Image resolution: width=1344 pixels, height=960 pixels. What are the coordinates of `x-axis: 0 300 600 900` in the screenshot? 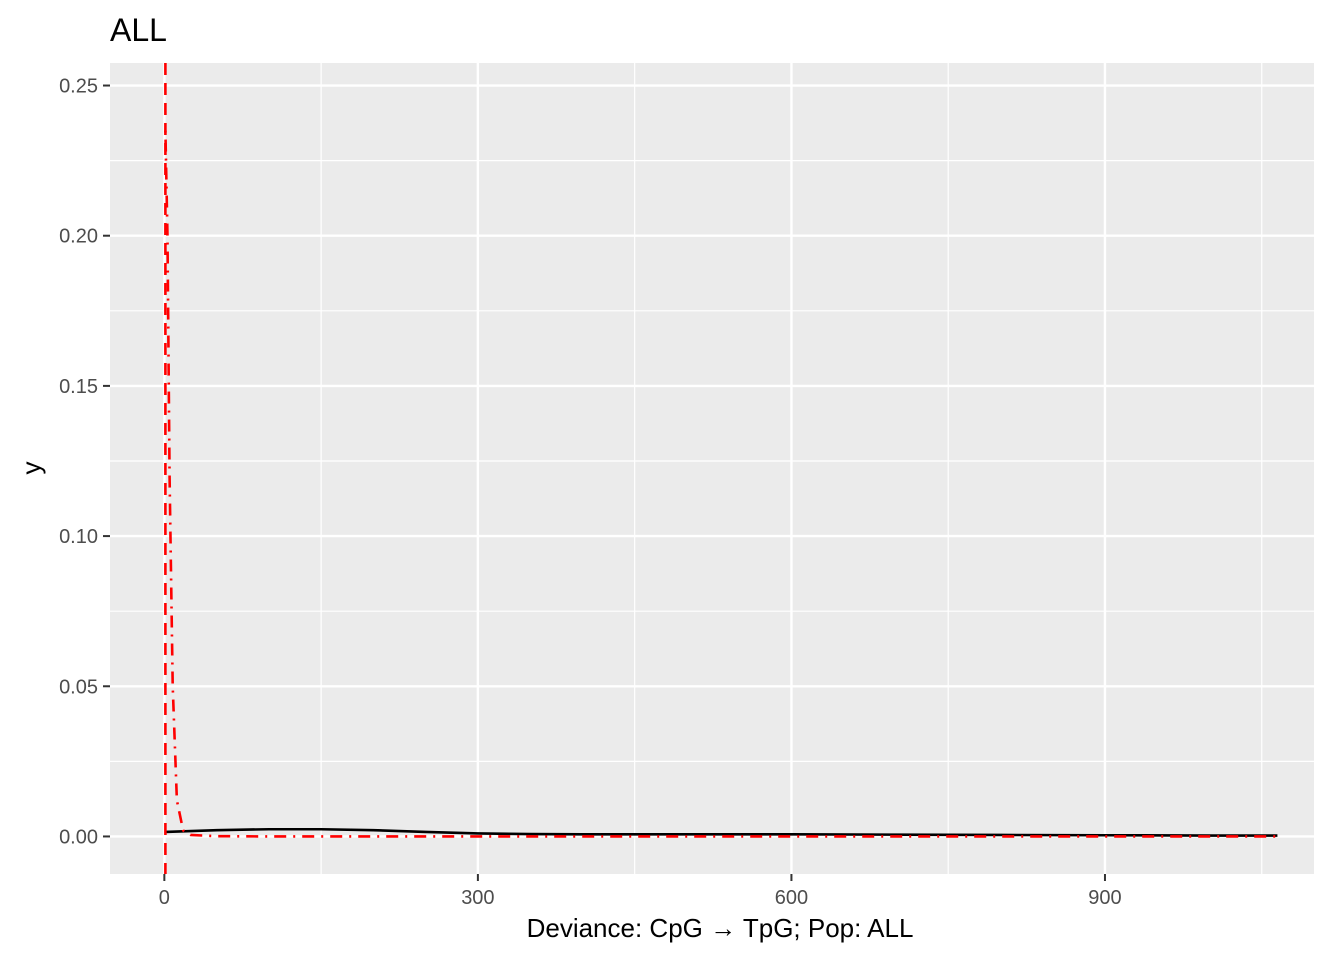 It's located at (640, 891).